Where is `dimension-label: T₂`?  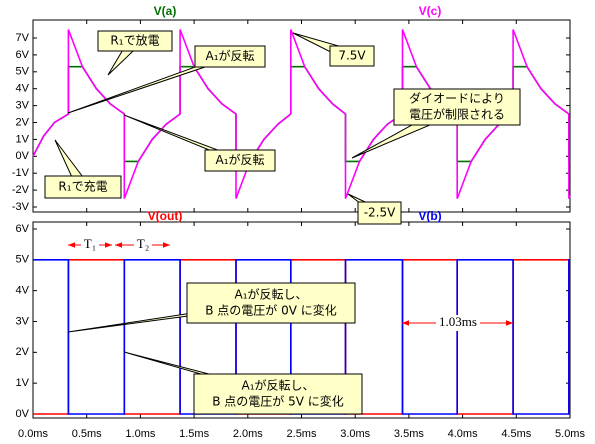
dimension-label: T₂ is located at coordinates (143, 243).